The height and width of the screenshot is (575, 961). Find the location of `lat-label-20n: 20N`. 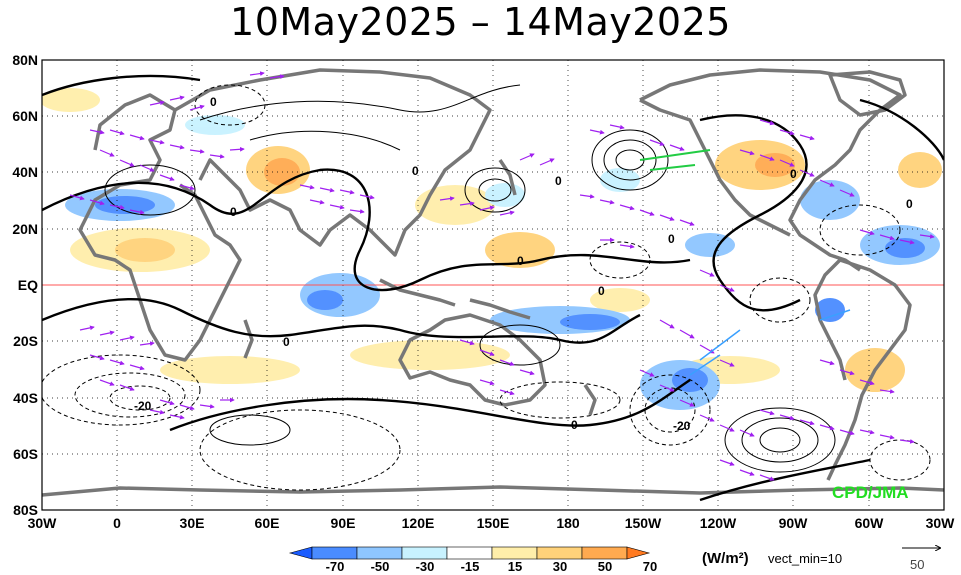

lat-label-20n: 20N is located at coordinates (25, 229).